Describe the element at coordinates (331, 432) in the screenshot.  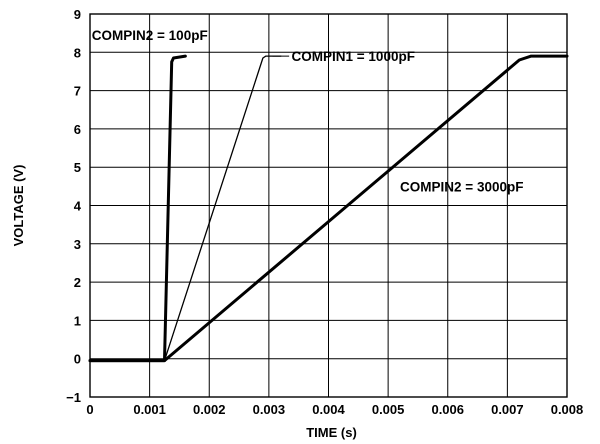
I see `x-axis-label: TIME (s)` at that location.